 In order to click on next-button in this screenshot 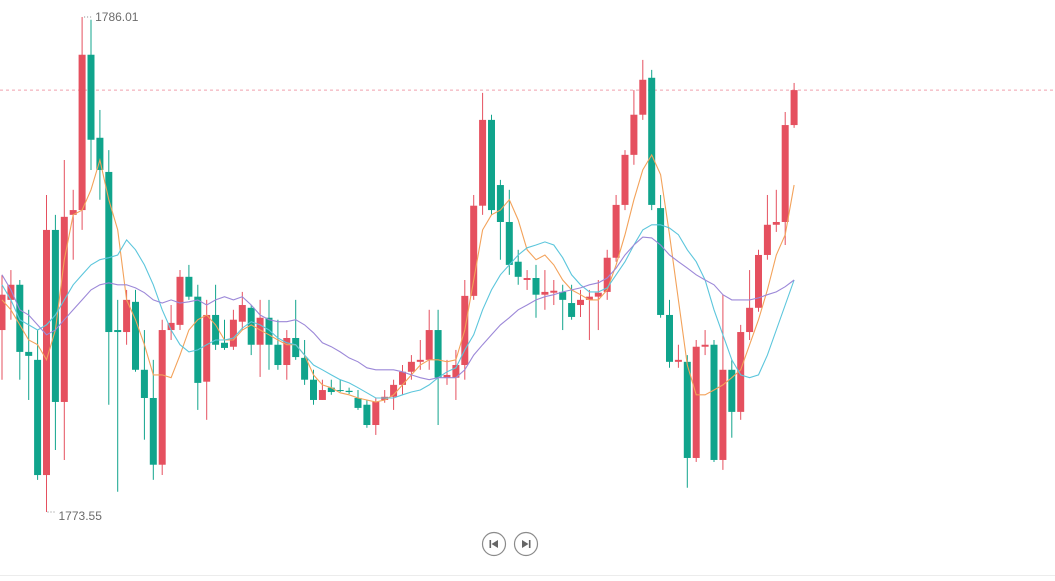, I will do `click(526, 544)`.